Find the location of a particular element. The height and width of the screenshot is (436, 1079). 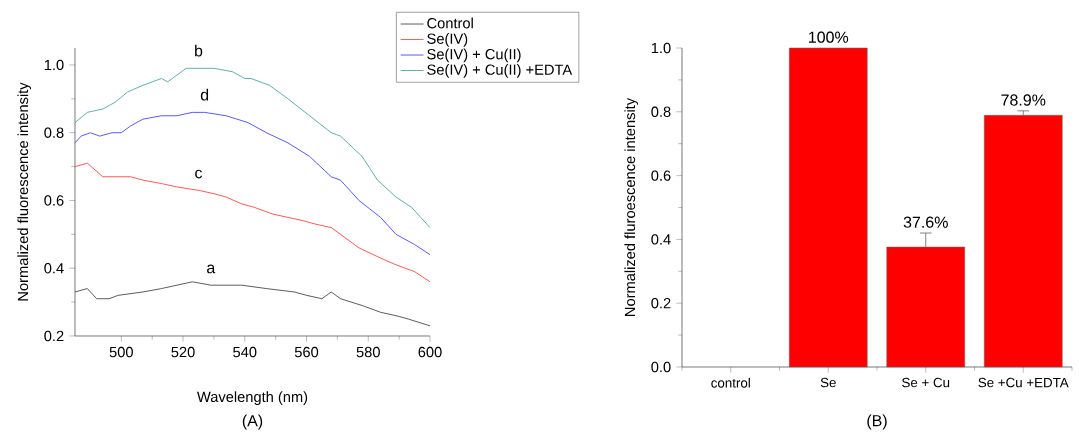

x-tick-label: 520 is located at coordinates (183, 352).